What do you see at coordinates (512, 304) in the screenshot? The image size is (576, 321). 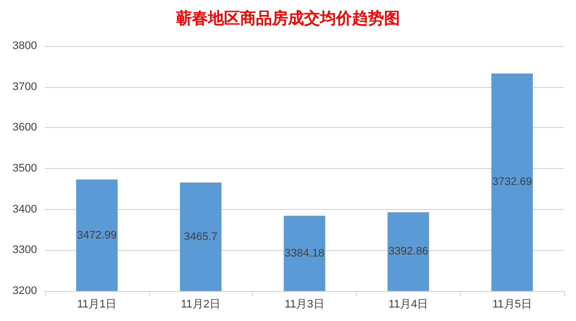 I see `x-tick-label: 11月5日` at bounding box center [512, 304].